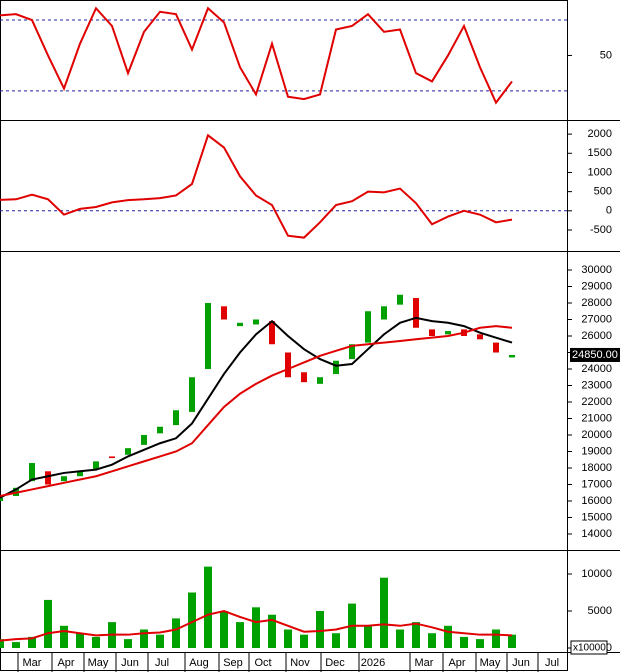 This screenshot has width=620, height=672. What do you see at coordinates (596, 303) in the screenshot?
I see `y-tick-label: 28000` at bounding box center [596, 303].